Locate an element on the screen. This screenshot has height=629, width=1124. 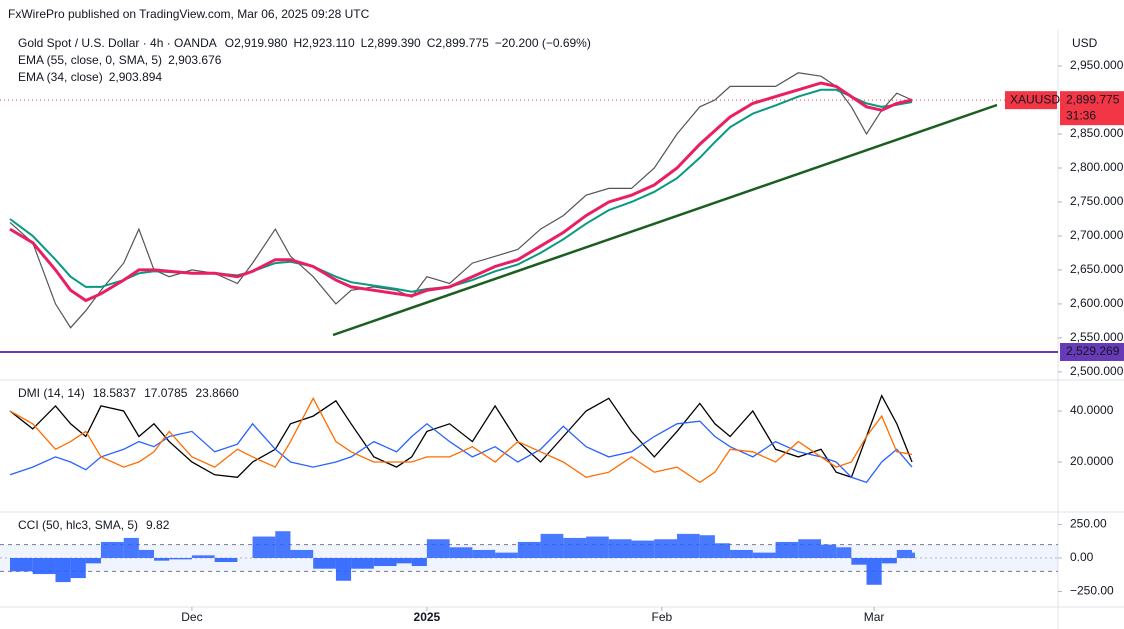
legend-text: O is located at coordinates (229, 43).